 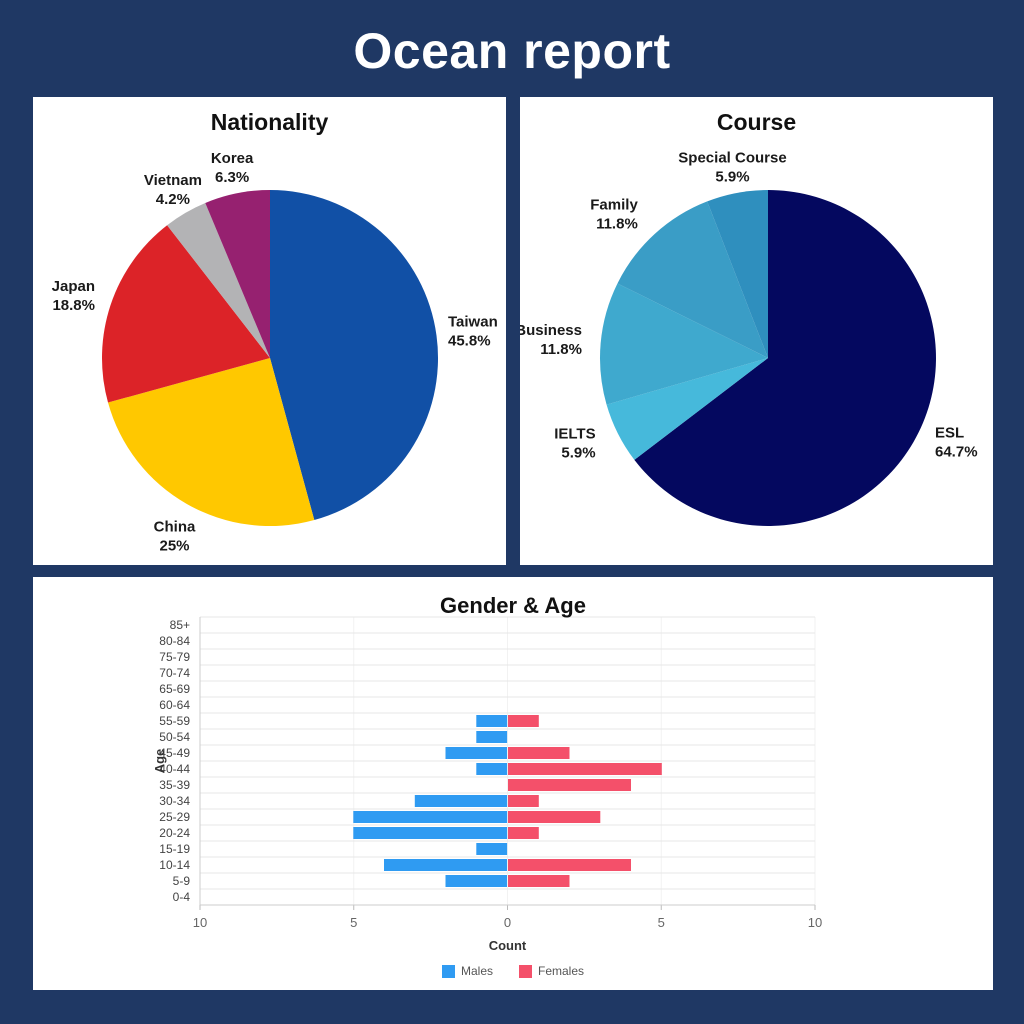 What do you see at coordinates (354, 355) in the screenshot?
I see `pie-slice-taiwan` at bounding box center [354, 355].